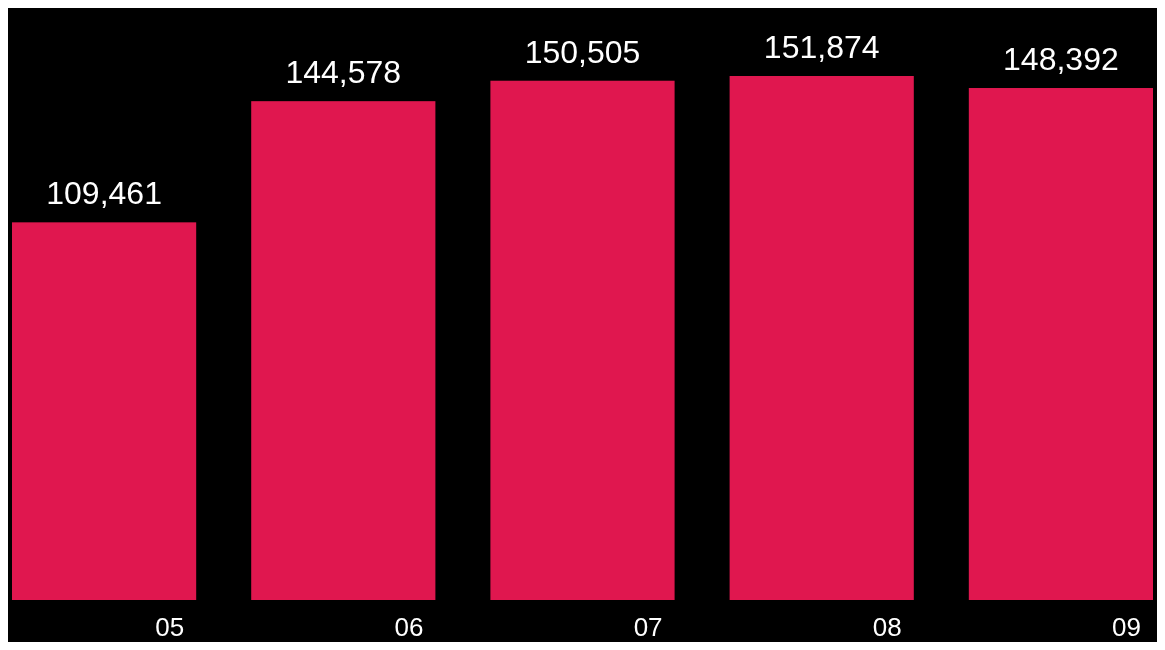 Image resolution: width=1165 pixels, height=650 pixels. Describe the element at coordinates (343, 72) in the screenshot. I see `data-label: 144,578` at that location.